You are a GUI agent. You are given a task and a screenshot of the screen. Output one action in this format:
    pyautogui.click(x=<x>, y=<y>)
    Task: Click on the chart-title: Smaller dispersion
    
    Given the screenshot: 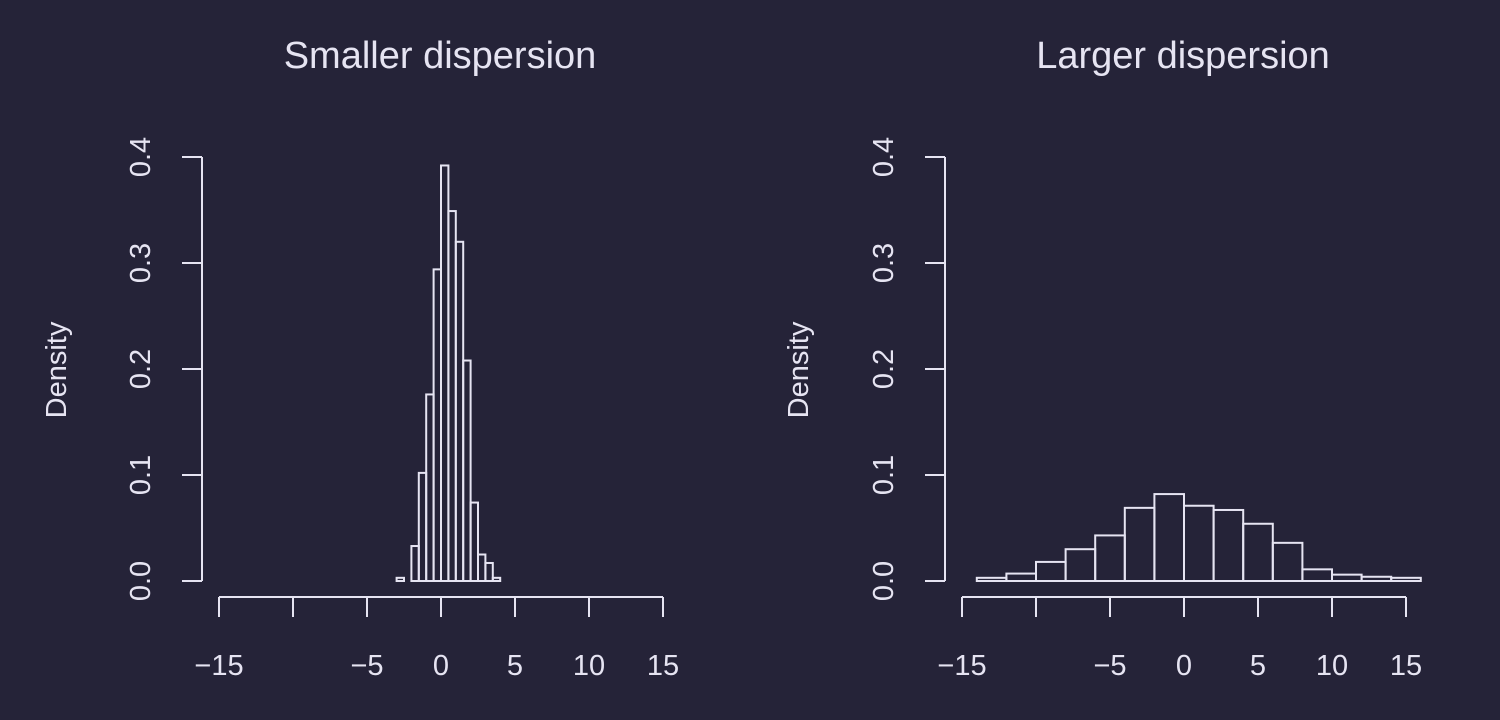 What is the action you would take?
    pyautogui.click(x=440, y=56)
    